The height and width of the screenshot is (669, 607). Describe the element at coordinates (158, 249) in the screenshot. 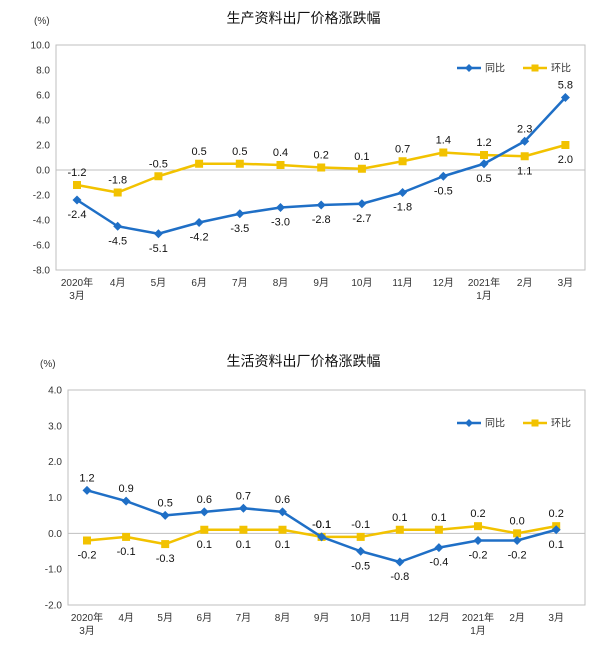

I see `data-label-yoy: -5.1` at that location.